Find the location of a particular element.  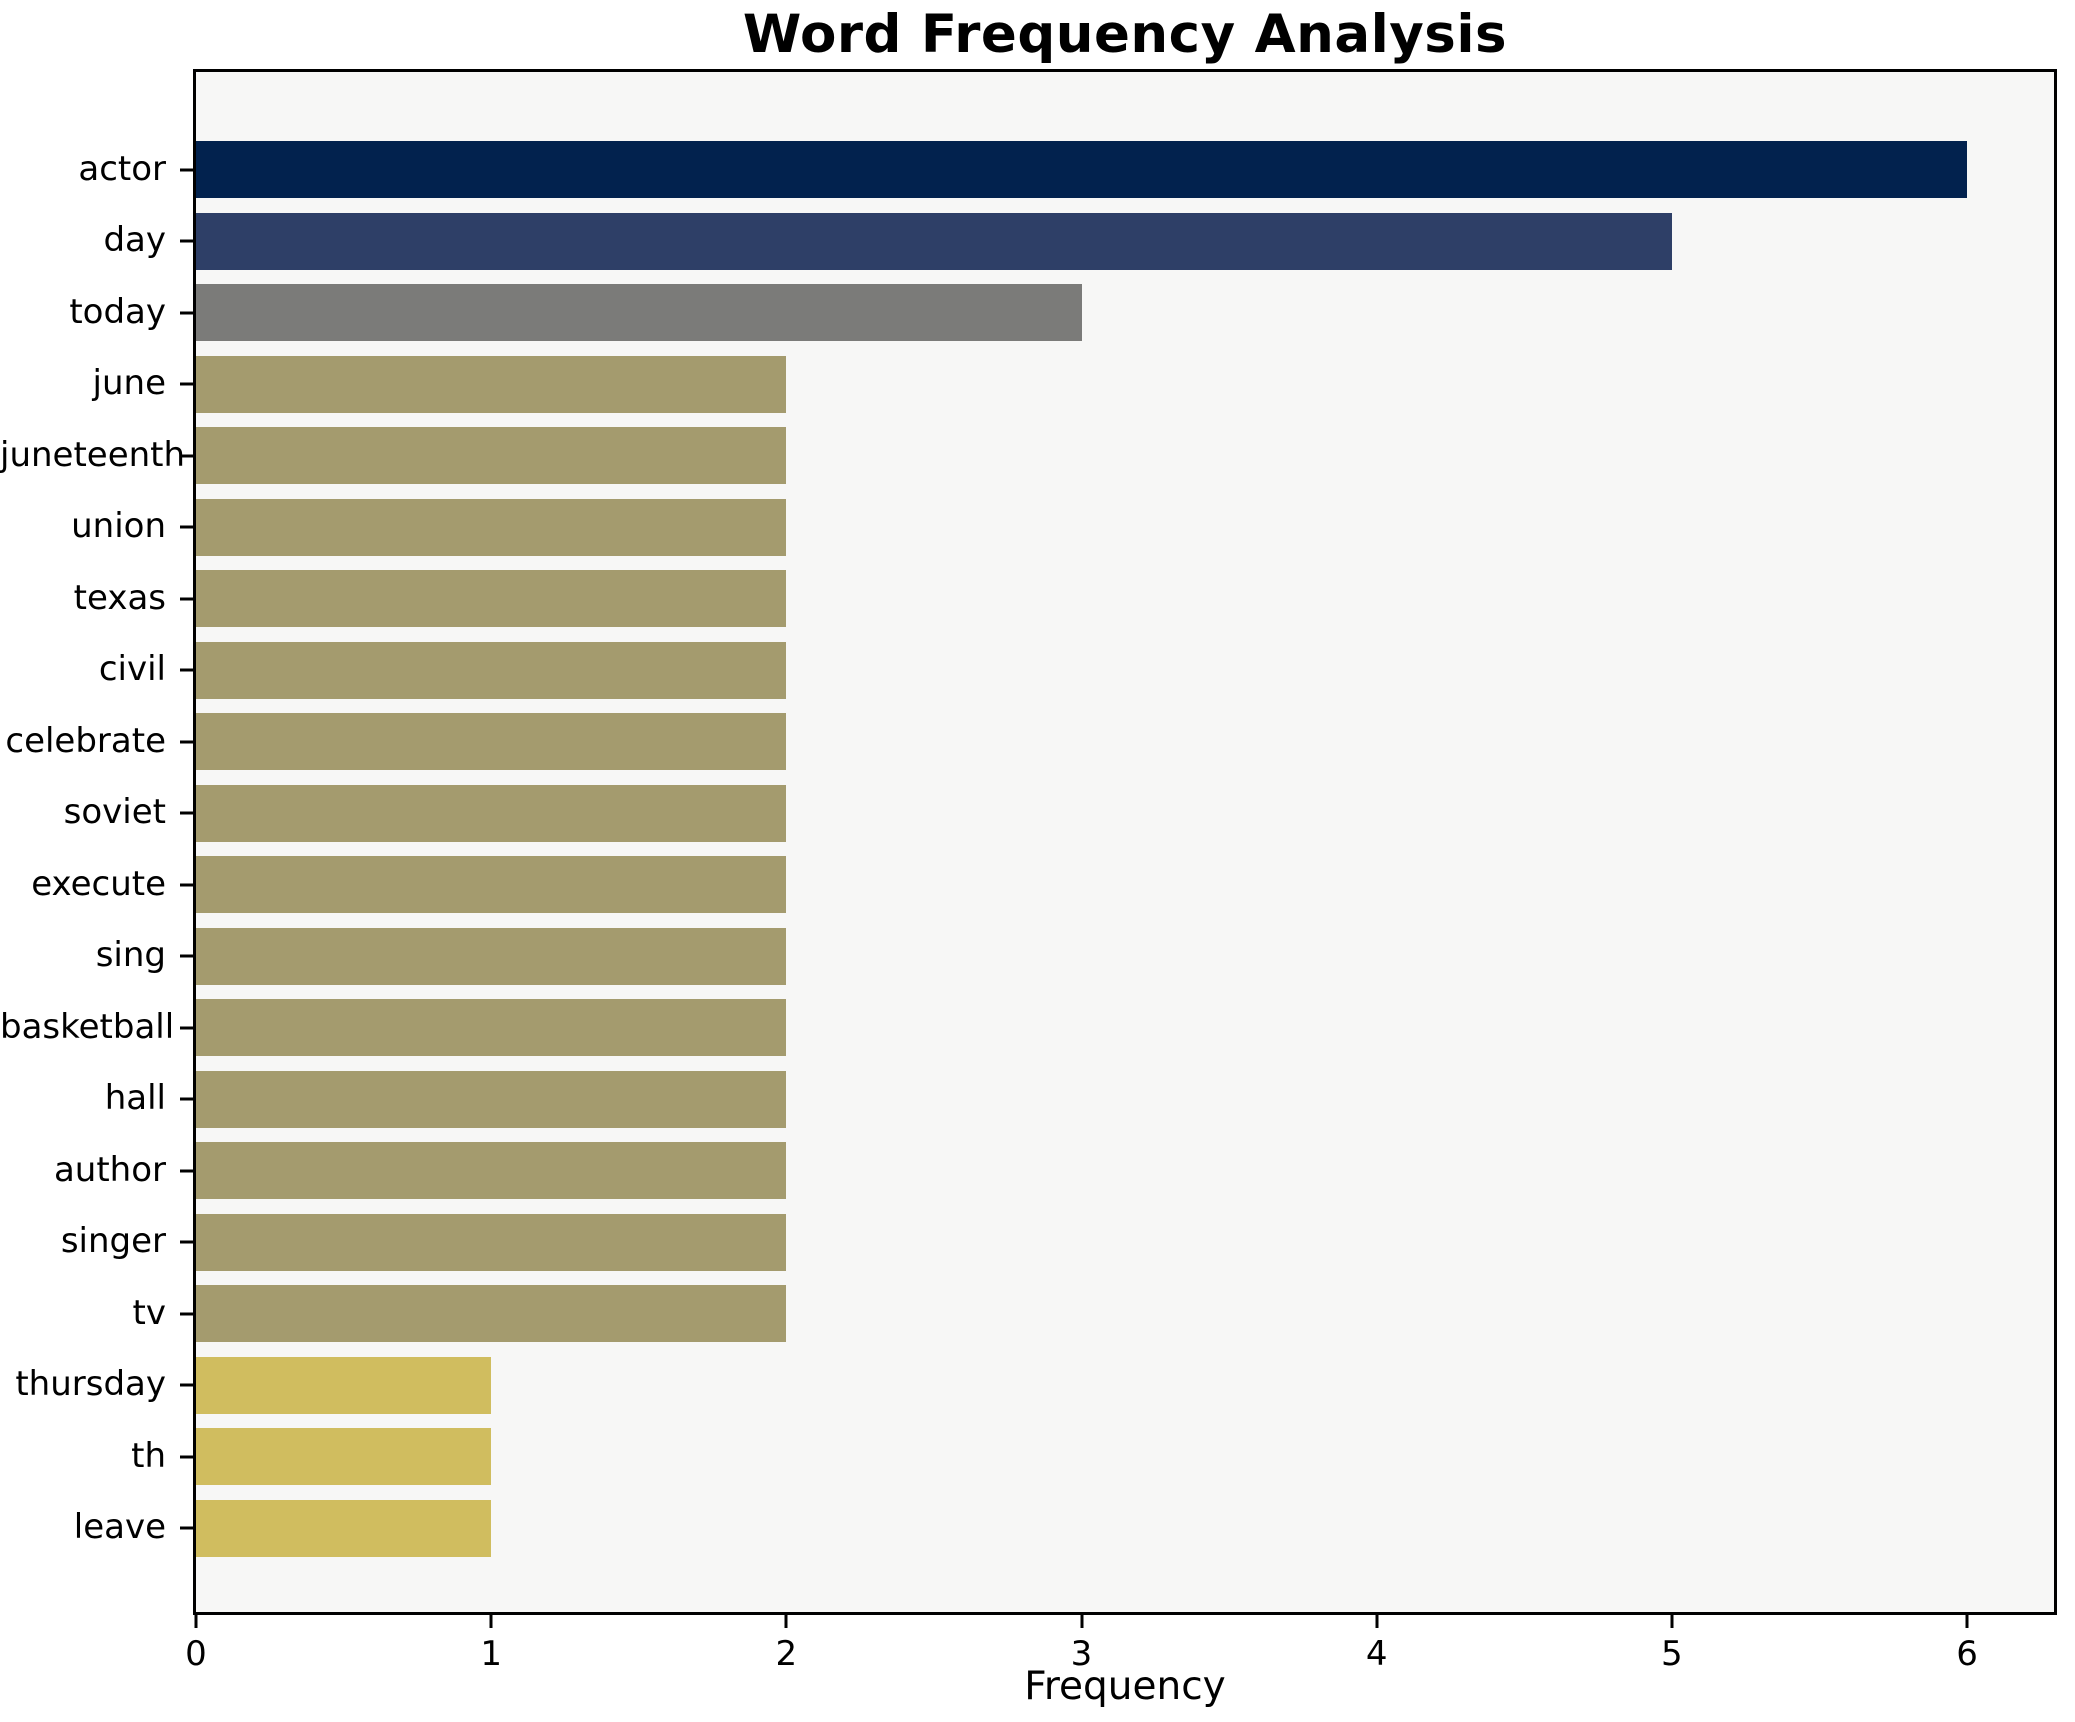

y-tick-label-thursday: thursday is located at coordinates (90, 1384).